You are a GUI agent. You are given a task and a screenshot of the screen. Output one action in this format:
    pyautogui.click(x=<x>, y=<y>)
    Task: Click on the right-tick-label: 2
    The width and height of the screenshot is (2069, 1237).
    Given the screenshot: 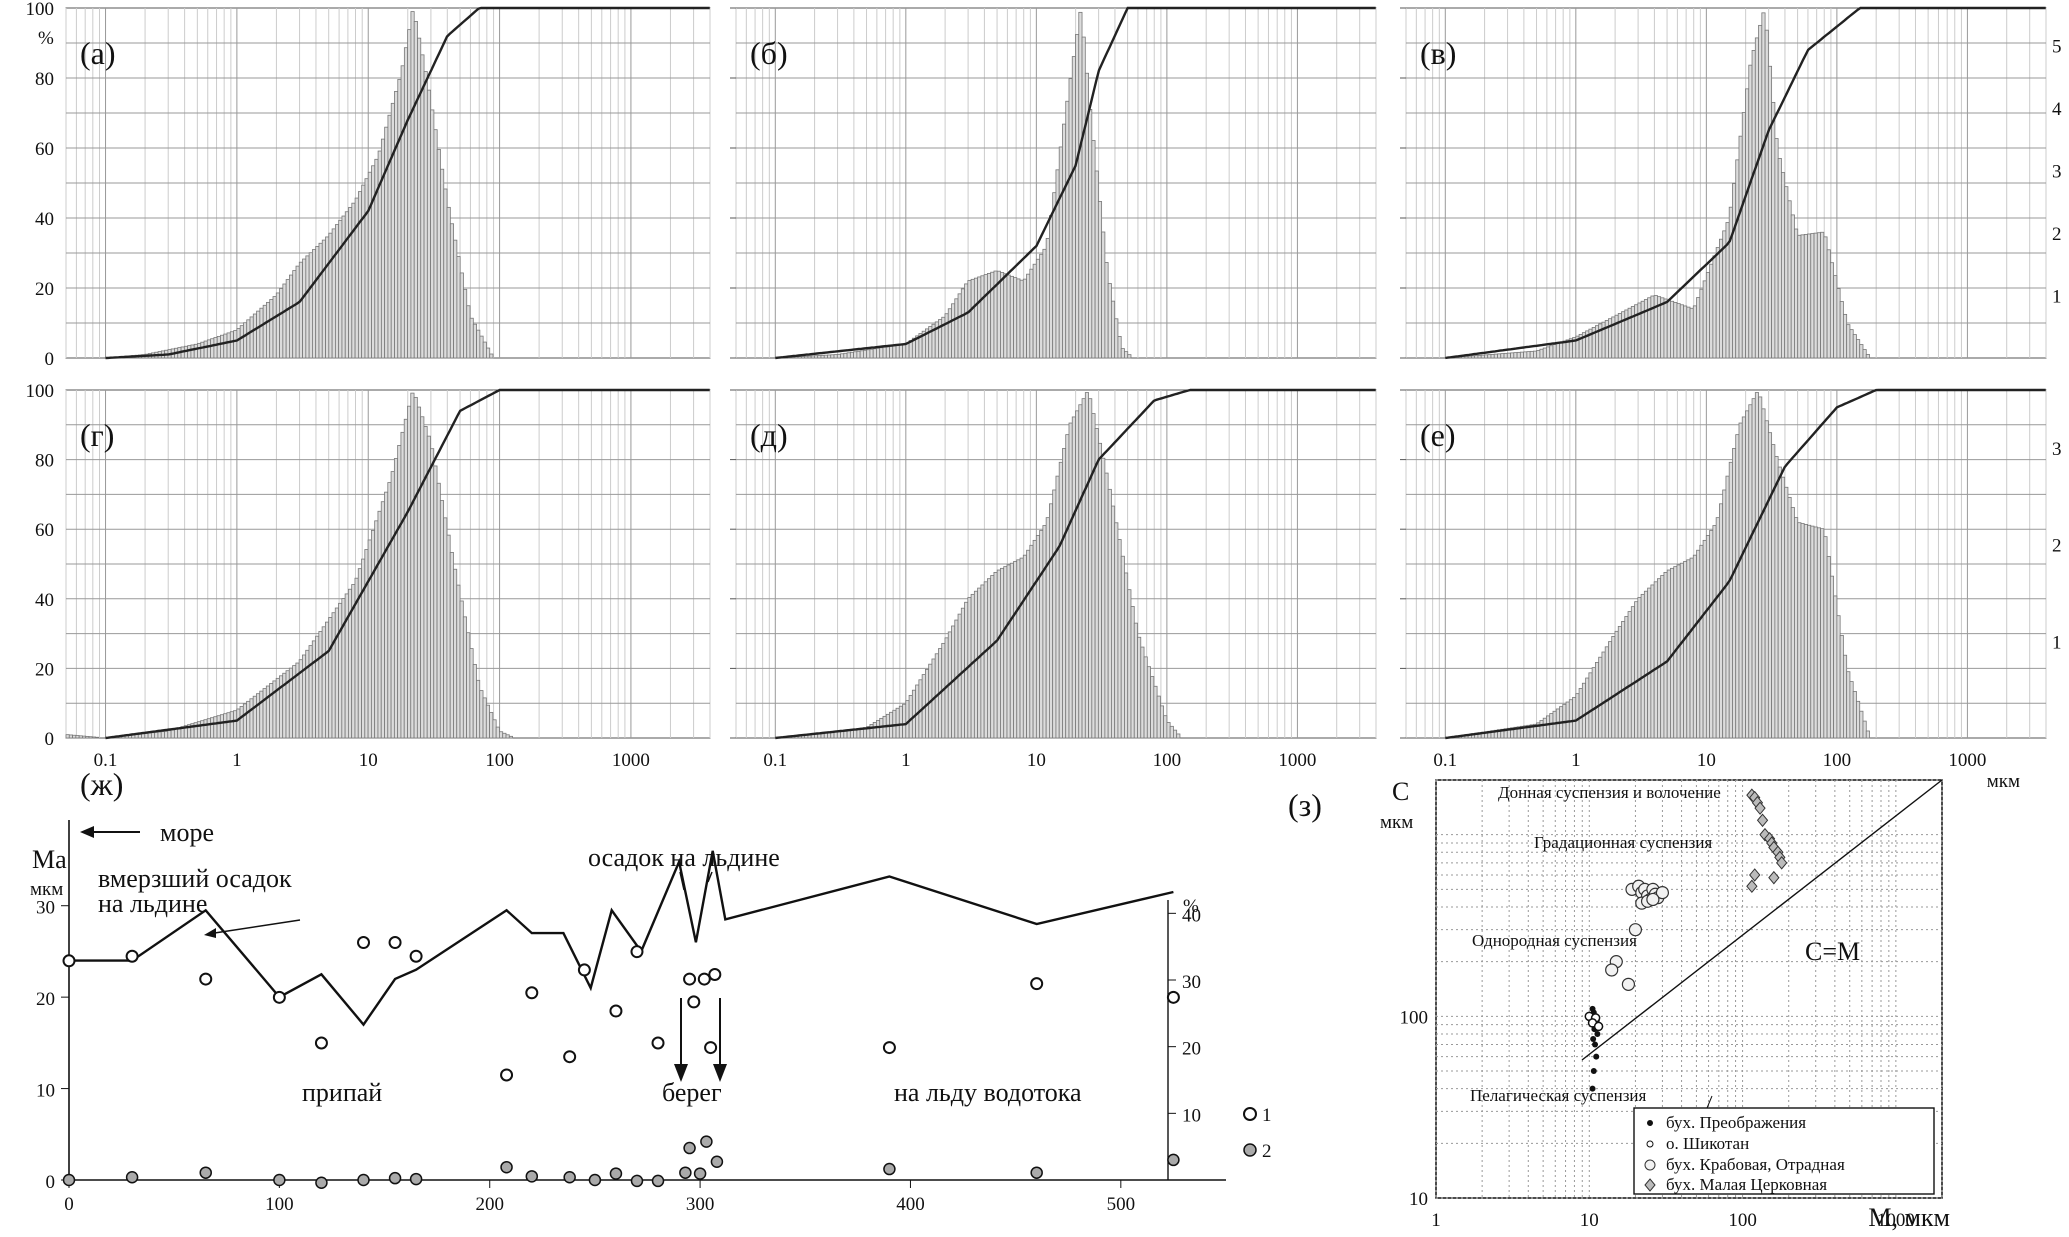 What is the action you would take?
    pyautogui.click(x=2057, y=234)
    